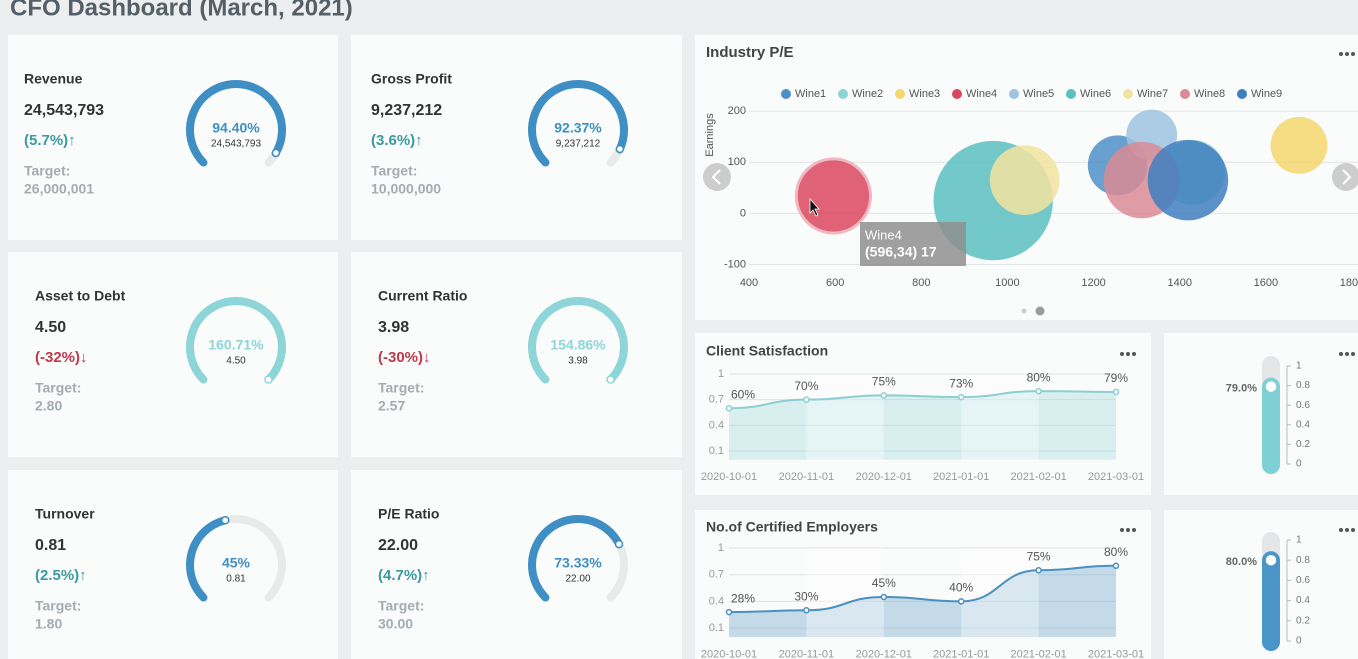 The width and height of the screenshot is (1358, 659). What do you see at coordinates (961, 383) in the screenshot?
I see `data-label: 73%` at bounding box center [961, 383].